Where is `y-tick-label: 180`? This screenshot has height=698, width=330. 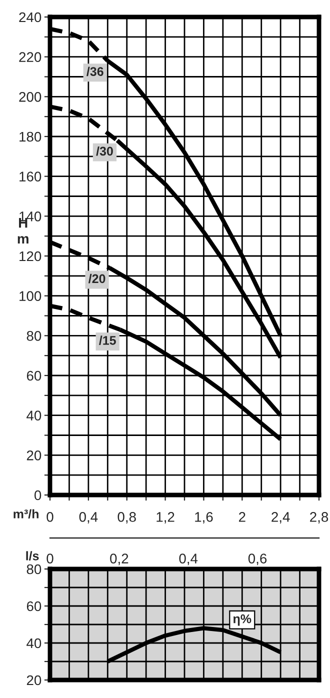 y-tick-label: 180 is located at coordinates (31, 137).